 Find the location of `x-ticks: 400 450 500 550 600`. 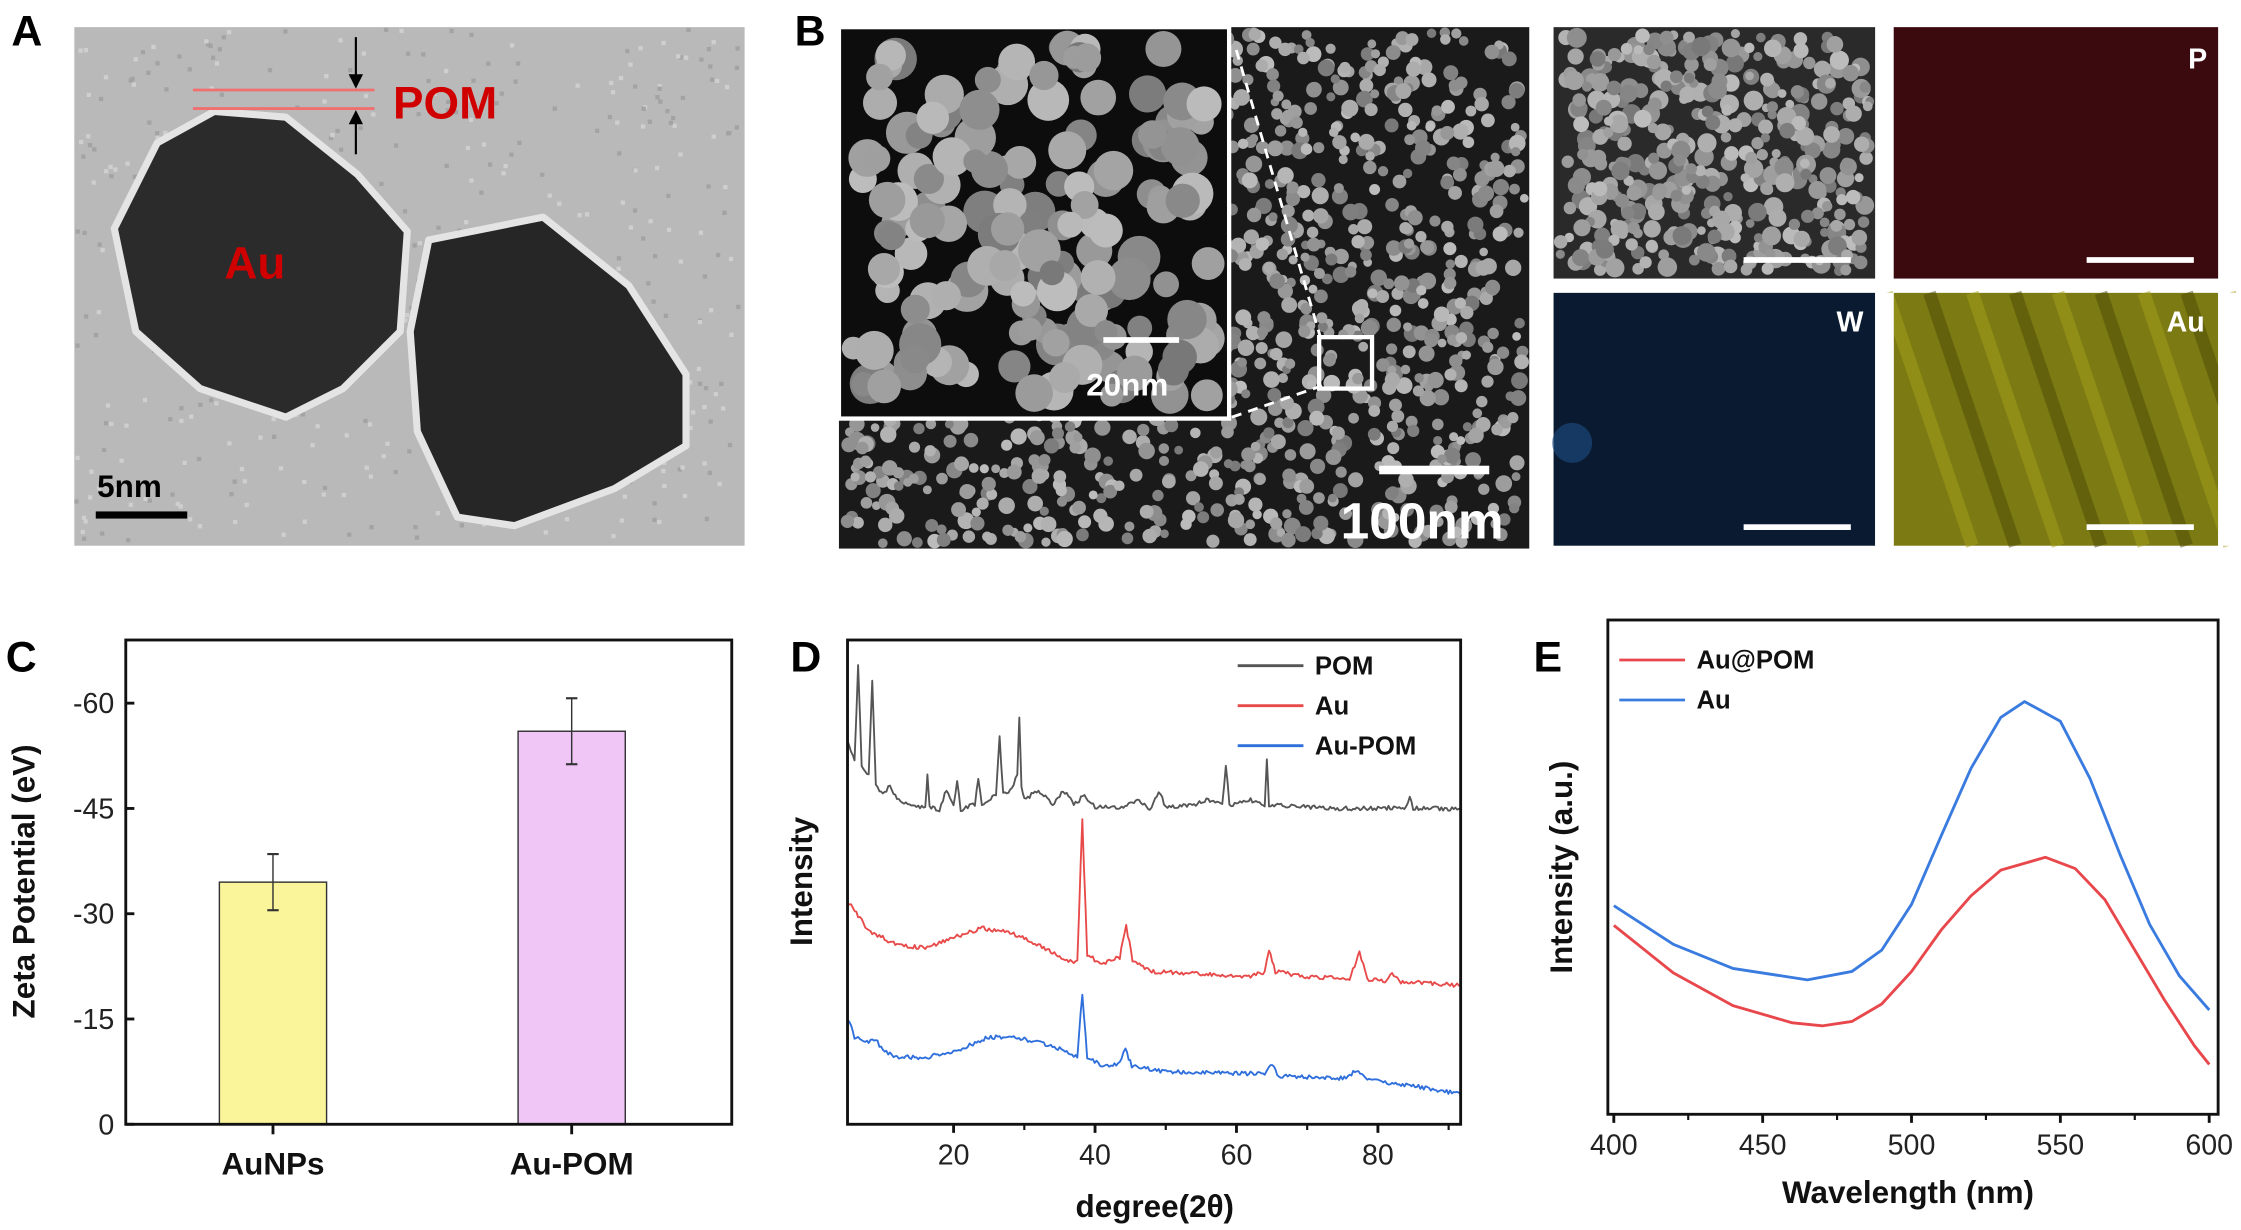

x-ticks: 400 450 500 550 600 is located at coordinates (1911, 1137).